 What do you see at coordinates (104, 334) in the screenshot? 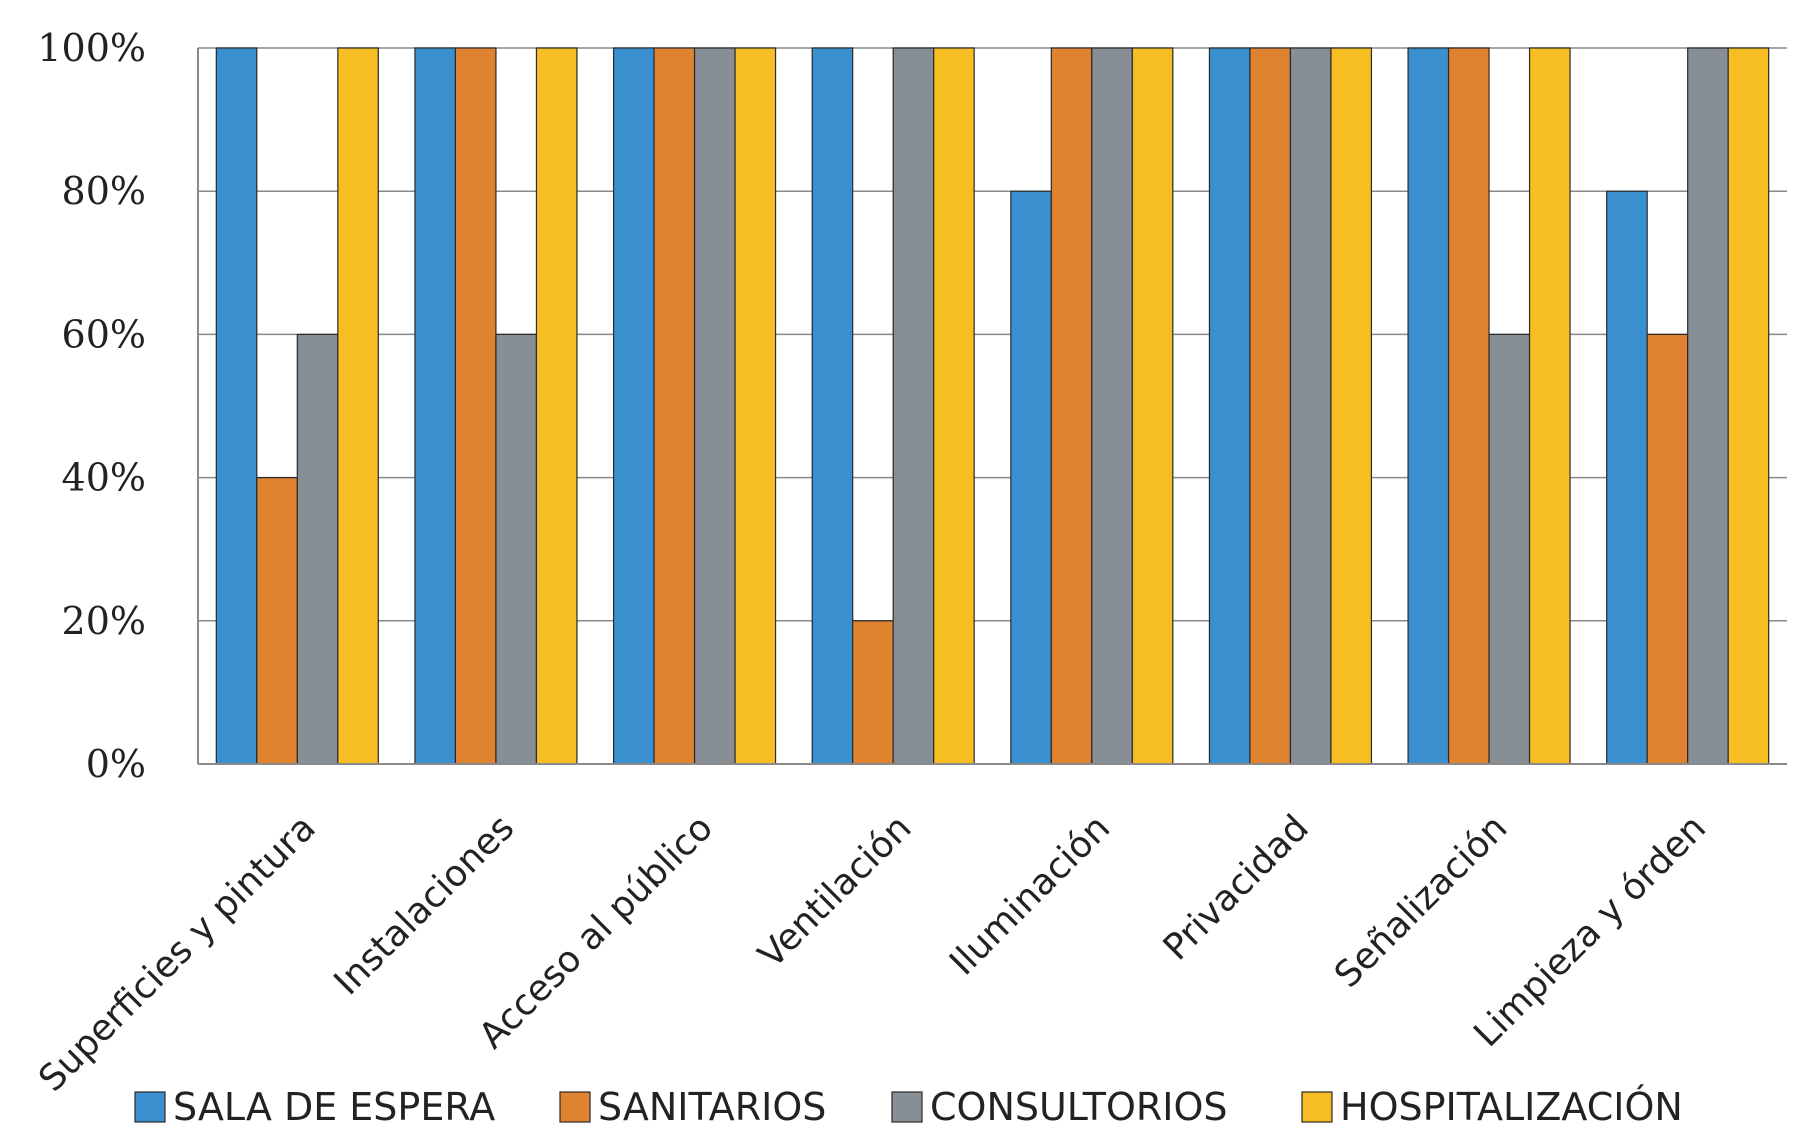
I see `y-tick-label: 60%` at bounding box center [104, 334].